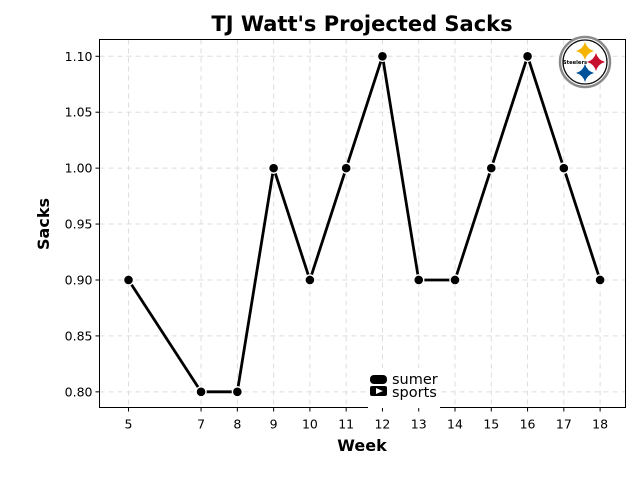  What do you see at coordinates (564, 424) in the screenshot?
I see `x-tick-label: 17` at bounding box center [564, 424].